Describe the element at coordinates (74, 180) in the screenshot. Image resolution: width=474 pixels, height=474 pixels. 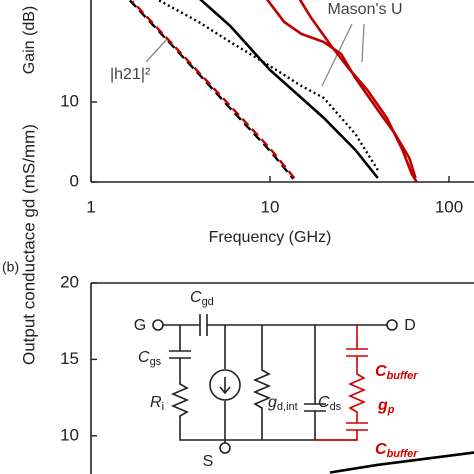
I see `y-tick-label: 0` at that location.